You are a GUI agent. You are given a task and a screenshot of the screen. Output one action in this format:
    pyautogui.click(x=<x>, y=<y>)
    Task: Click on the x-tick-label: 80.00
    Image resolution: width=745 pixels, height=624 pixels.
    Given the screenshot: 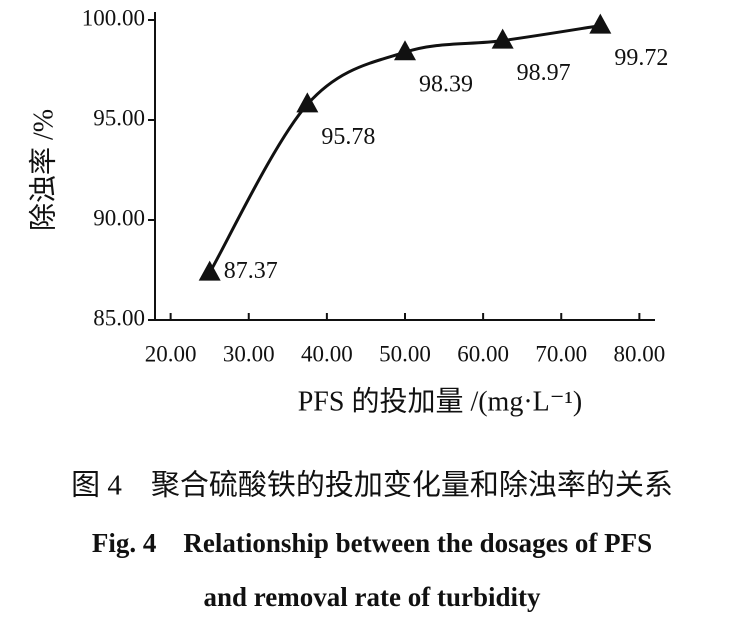 What is the action you would take?
    pyautogui.click(x=640, y=353)
    